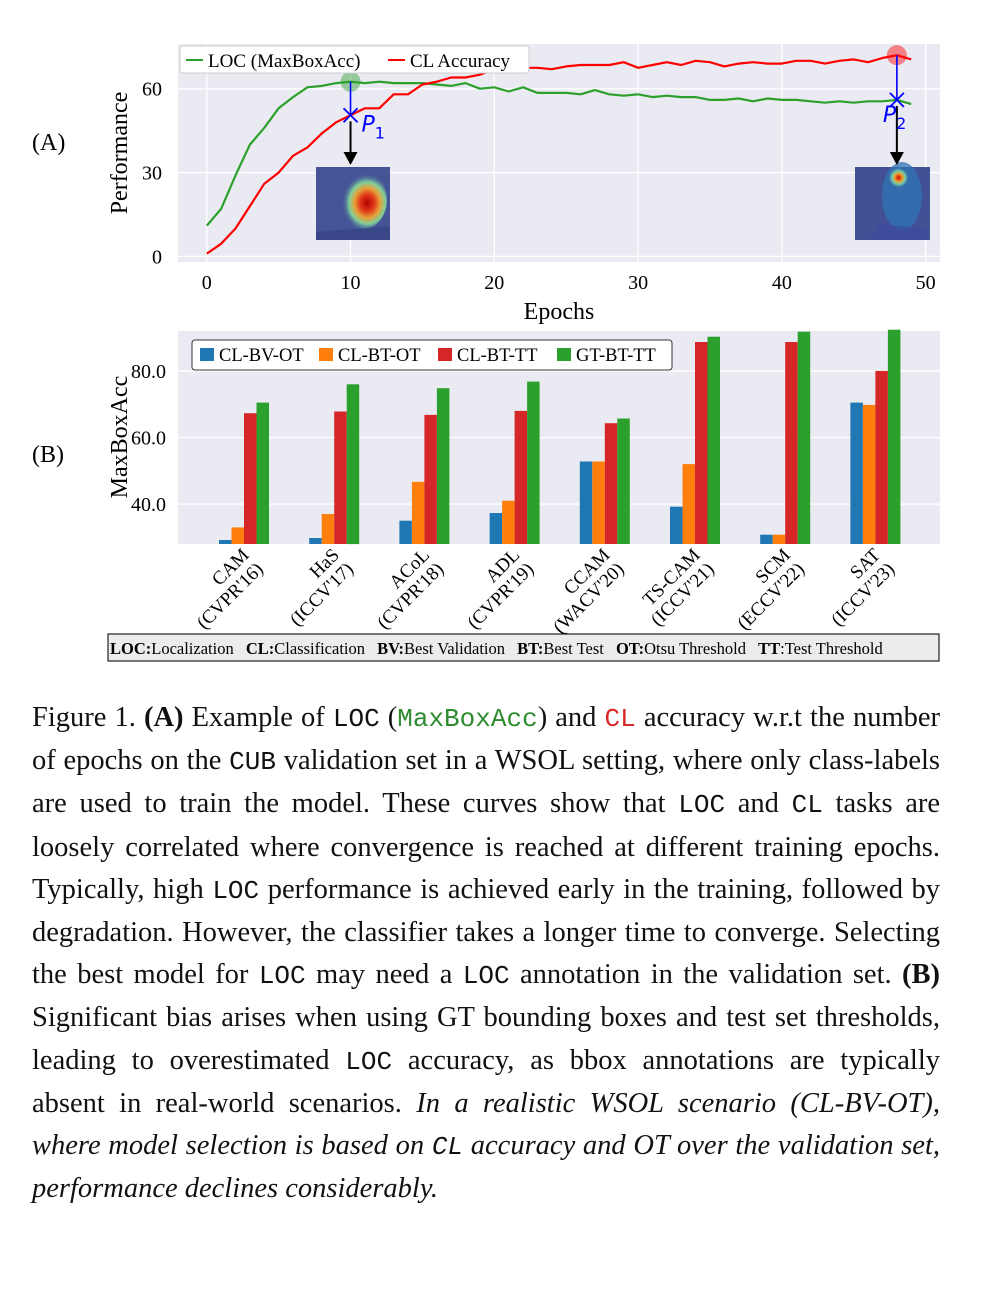 The width and height of the screenshot is (981, 1307). I want to click on panel-b-legend: CL-BV-OT CL-BT-OT CL-BT-TT GT-BT-TT, so click(432, 355).